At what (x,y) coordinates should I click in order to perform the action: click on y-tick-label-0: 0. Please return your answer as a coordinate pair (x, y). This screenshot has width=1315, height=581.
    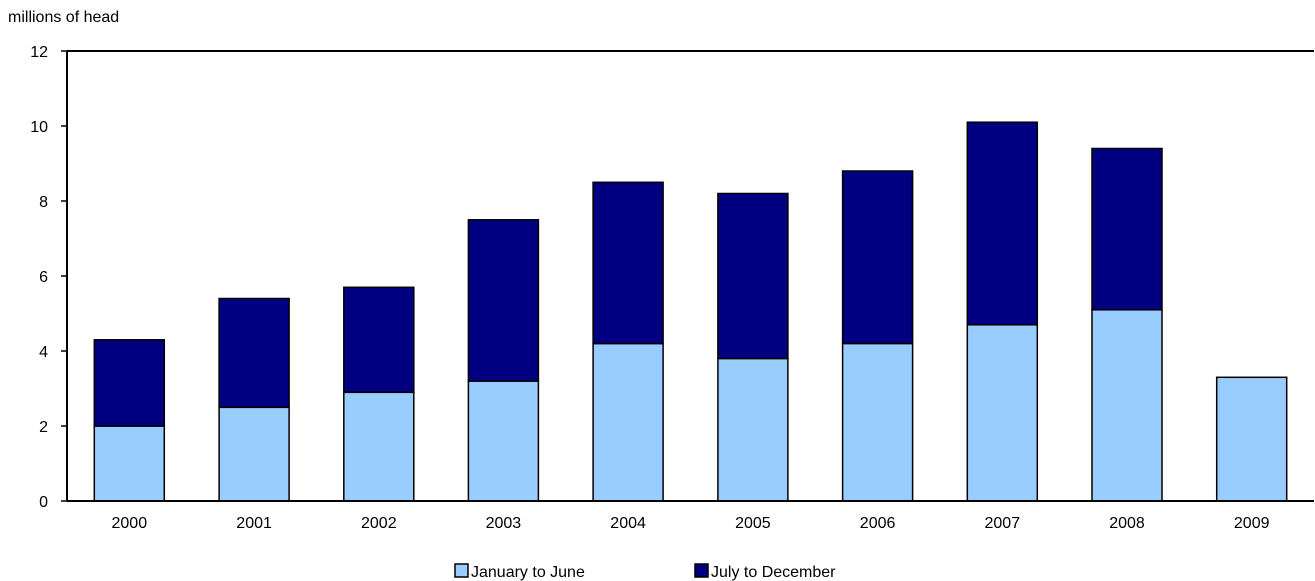
    Looking at the image, I should click on (43, 502).